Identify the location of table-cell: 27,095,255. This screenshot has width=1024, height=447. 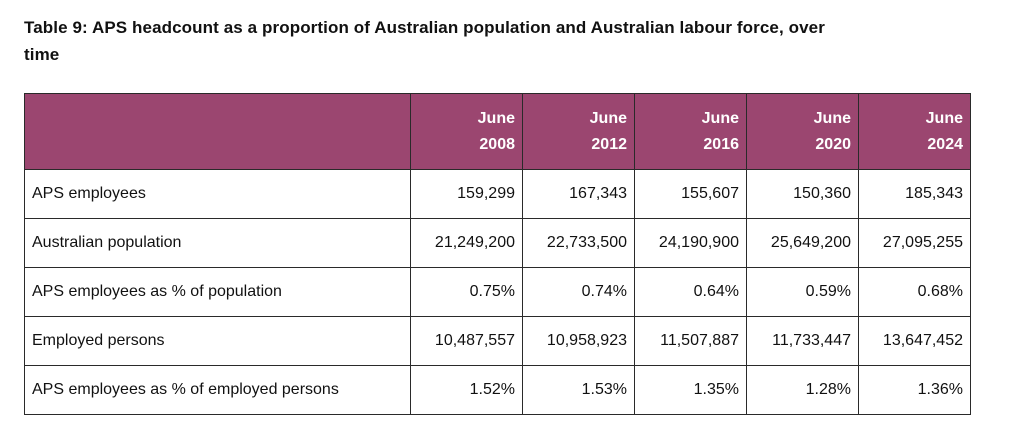
(914, 243).